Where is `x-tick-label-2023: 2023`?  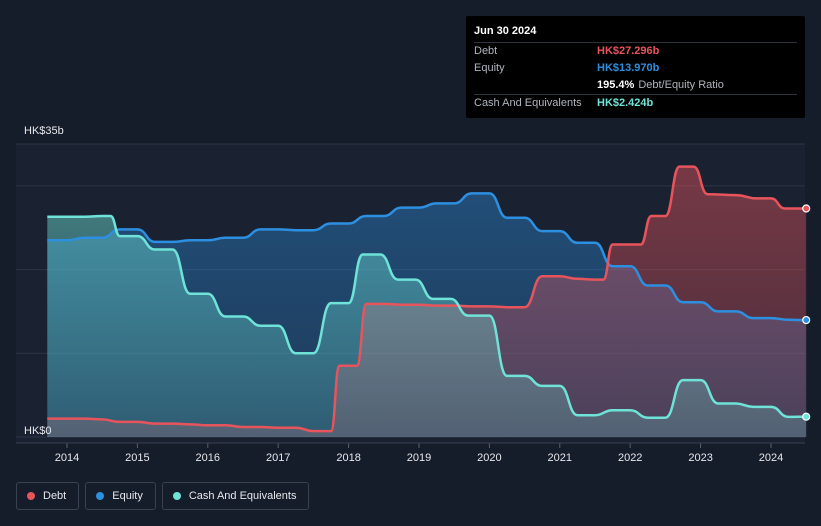 x-tick-label-2023: 2023 is located at coordinates (700, 458).